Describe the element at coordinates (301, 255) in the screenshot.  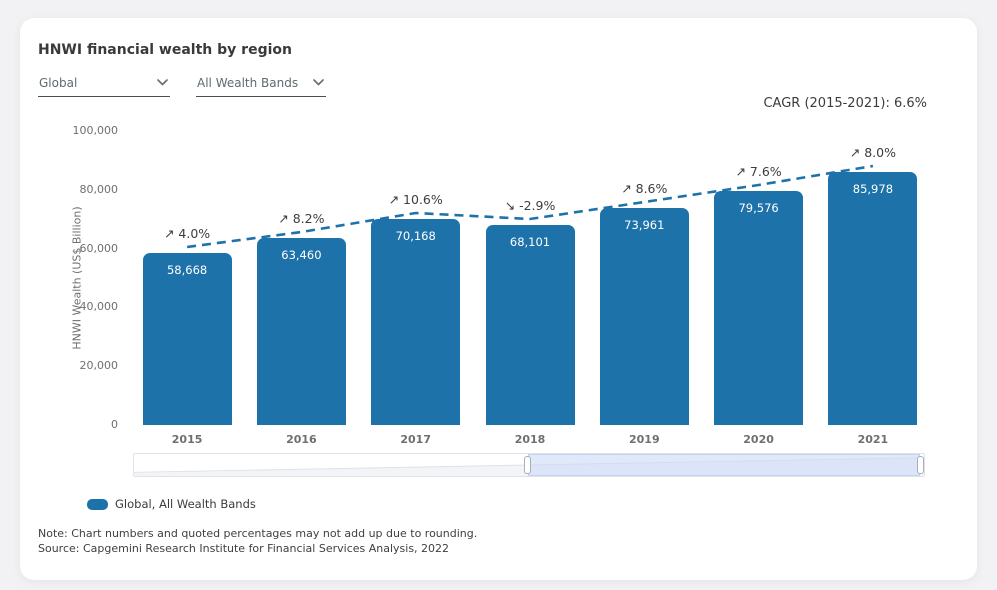
I see `bar-value-label: 63,460` at that location.